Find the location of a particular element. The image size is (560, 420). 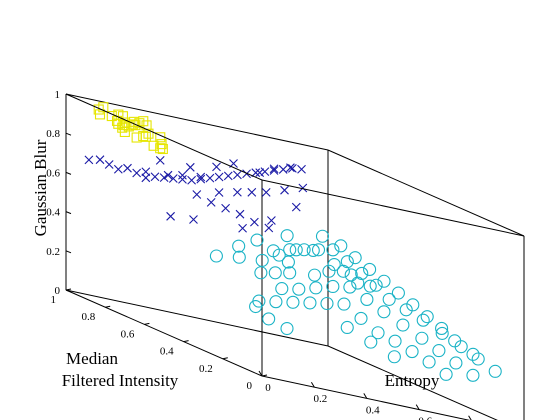

y-axis-label: Median Filtered Intensity is located at coordinates (120, 369).